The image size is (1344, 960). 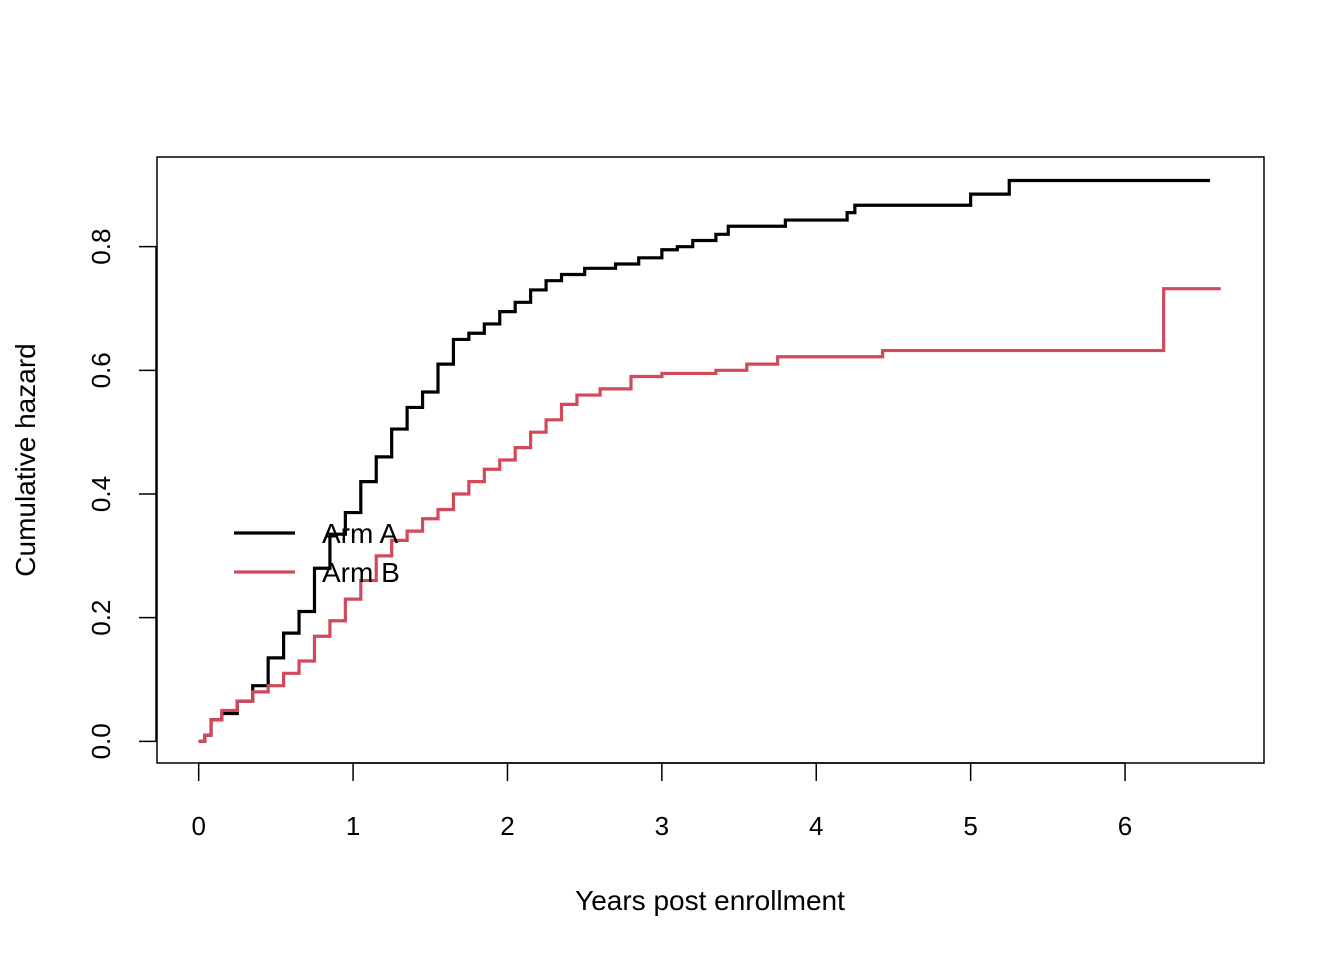 What do you see at coordinates (101, 370) in the screenshot?
I see `y-tick-label: 0.6` at bounding box center [101, 370].